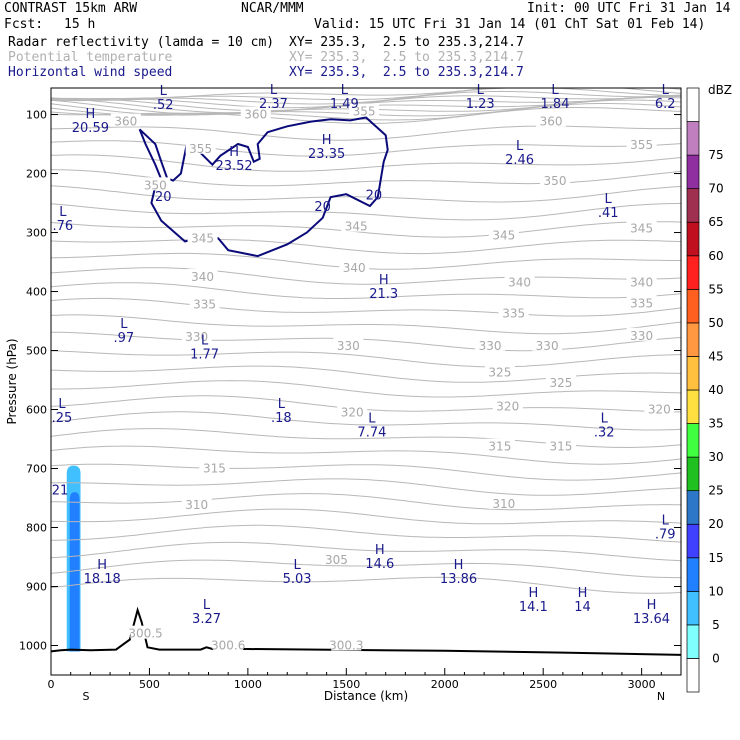 The image size is (740, 740). I want to click on wind-extremum-value: 3.27, so click(206, 619).